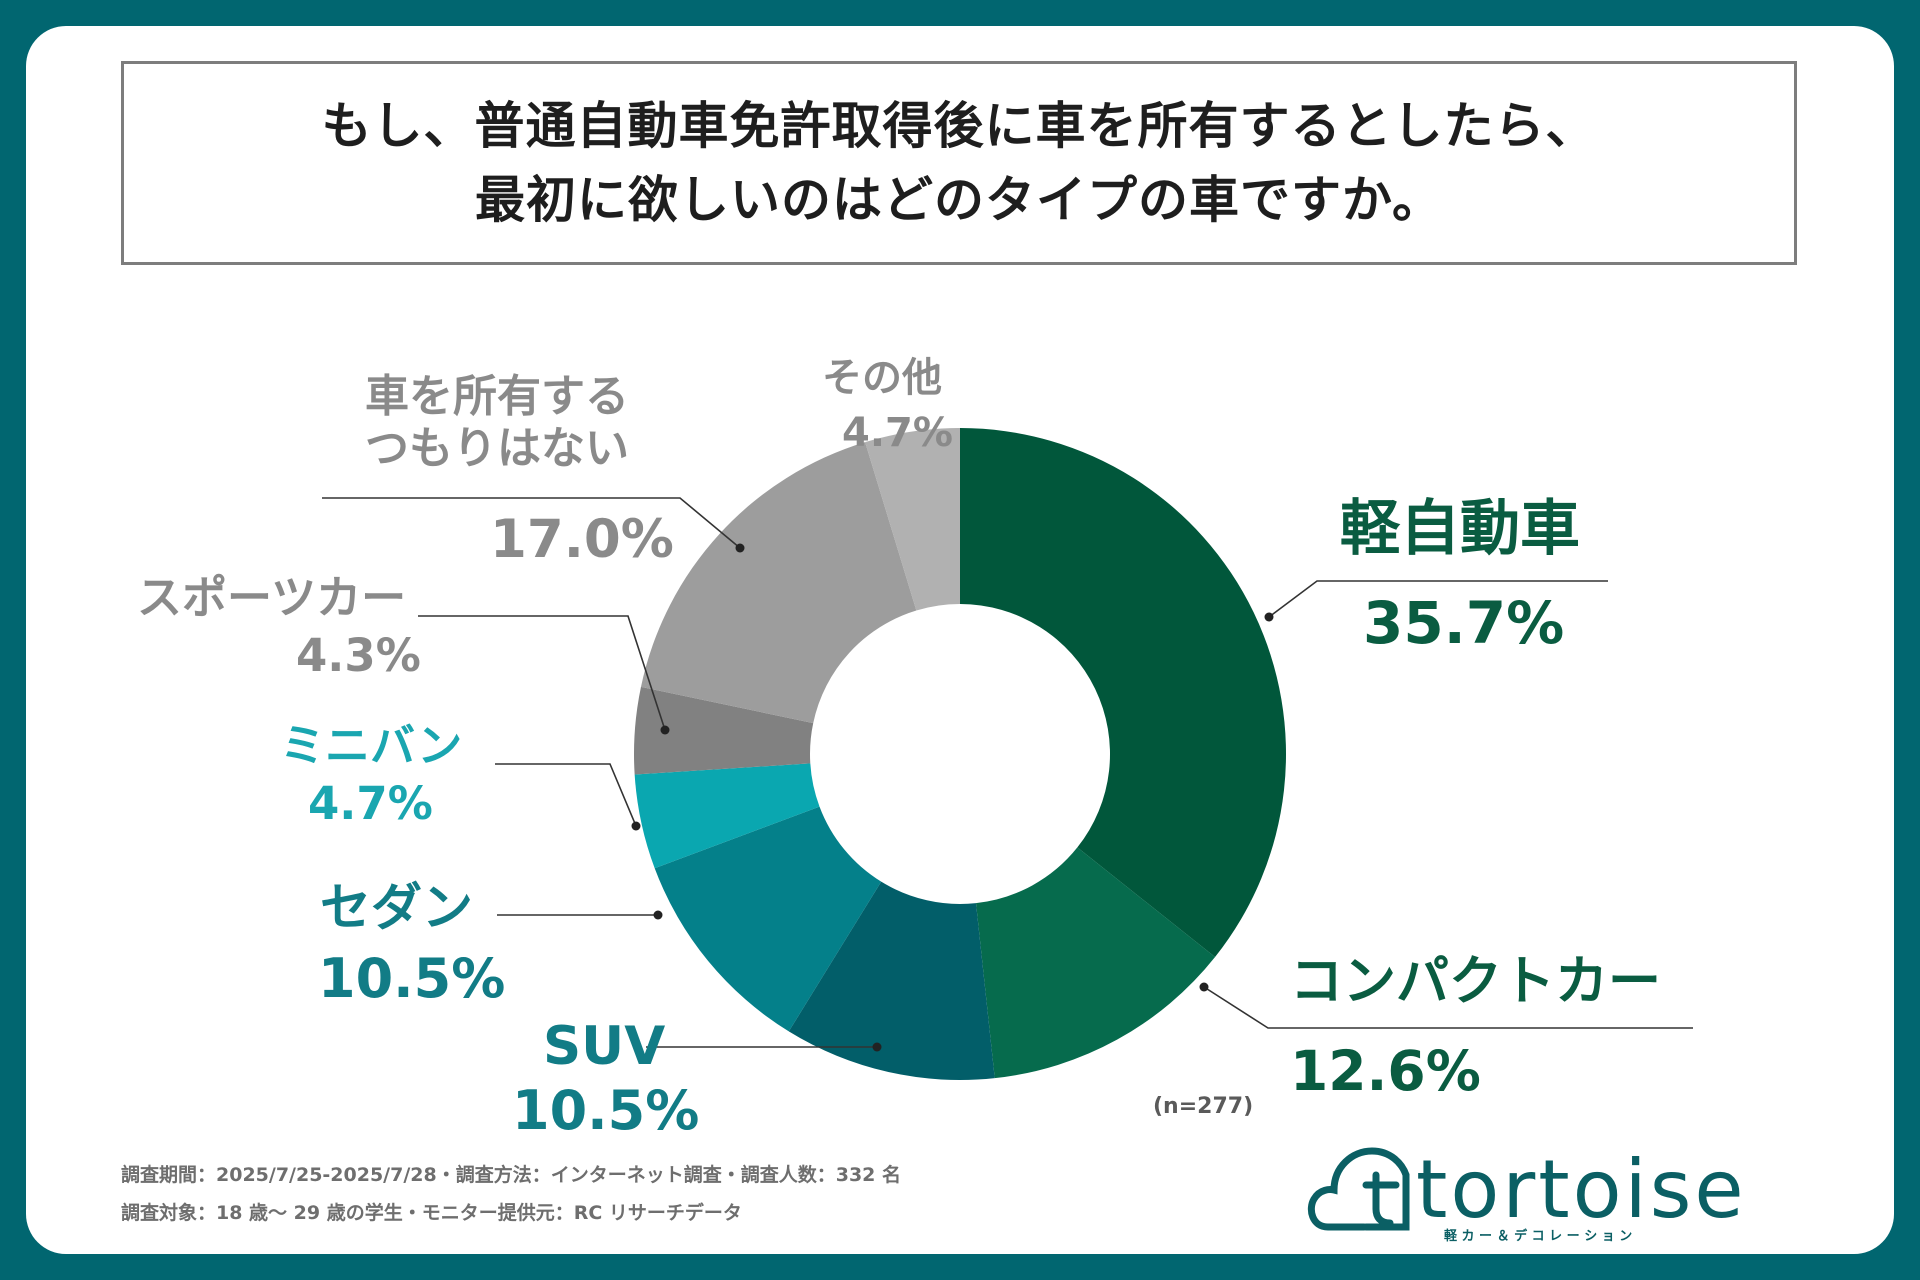 This screenshot has height=1280, width=1920. What do you see at coordinates (272, 597) in the screenshot?
I see `label-sports: スポーツカー` at bounding box center [272, 597].